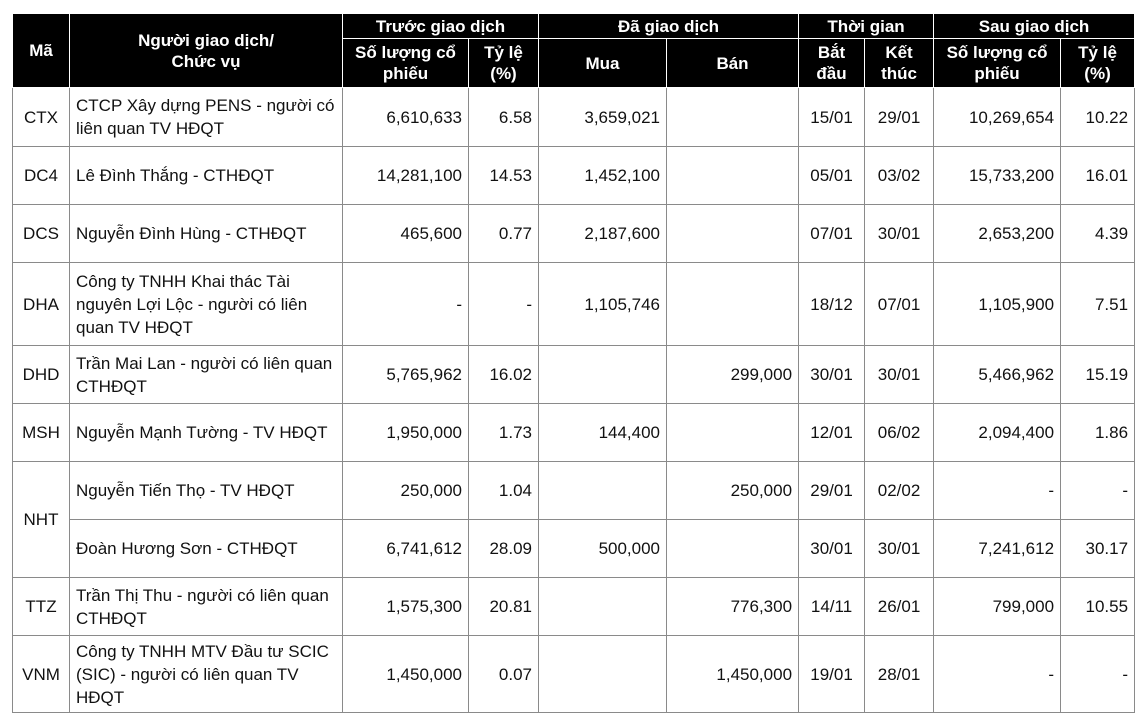  Describe the element at coordinates (503, 490) in the screenshot. I see `row-before-ratio: 1.04` at that location.